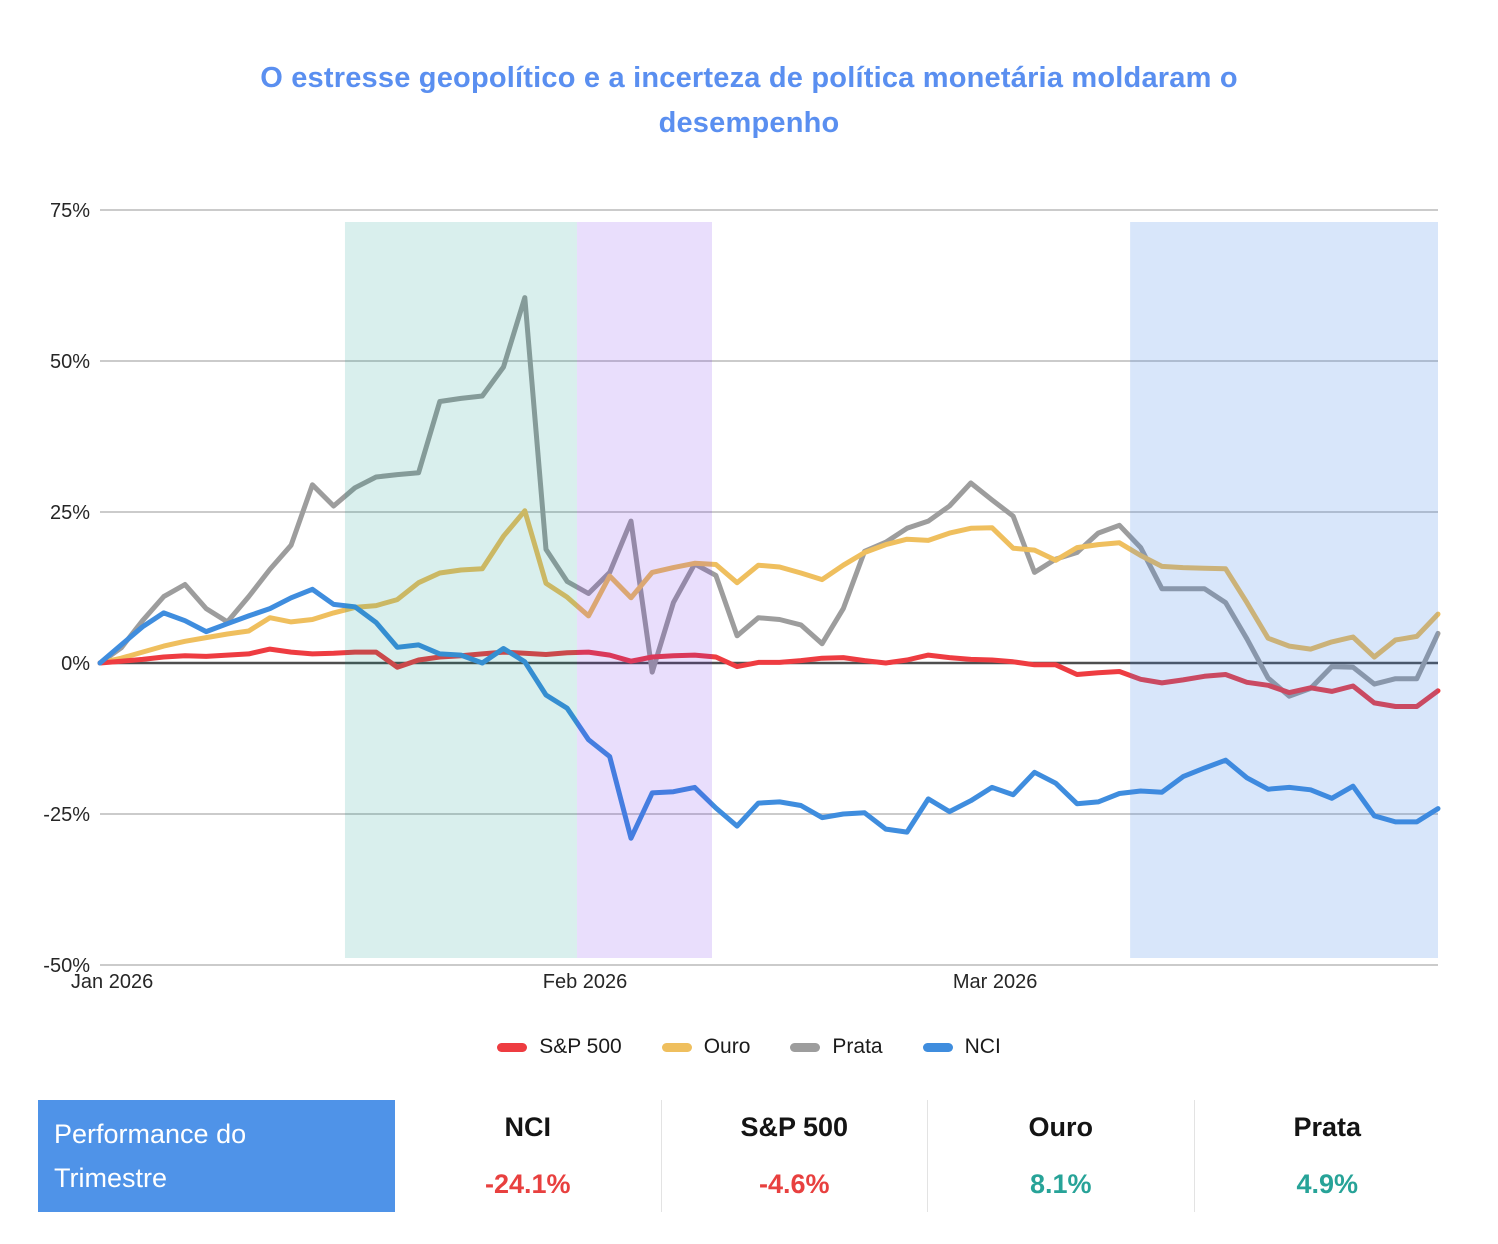  What do you see at coordinates (460, 590) in the screenshot?
I see `highlight-band-teal` at bounding box center [460, 590].